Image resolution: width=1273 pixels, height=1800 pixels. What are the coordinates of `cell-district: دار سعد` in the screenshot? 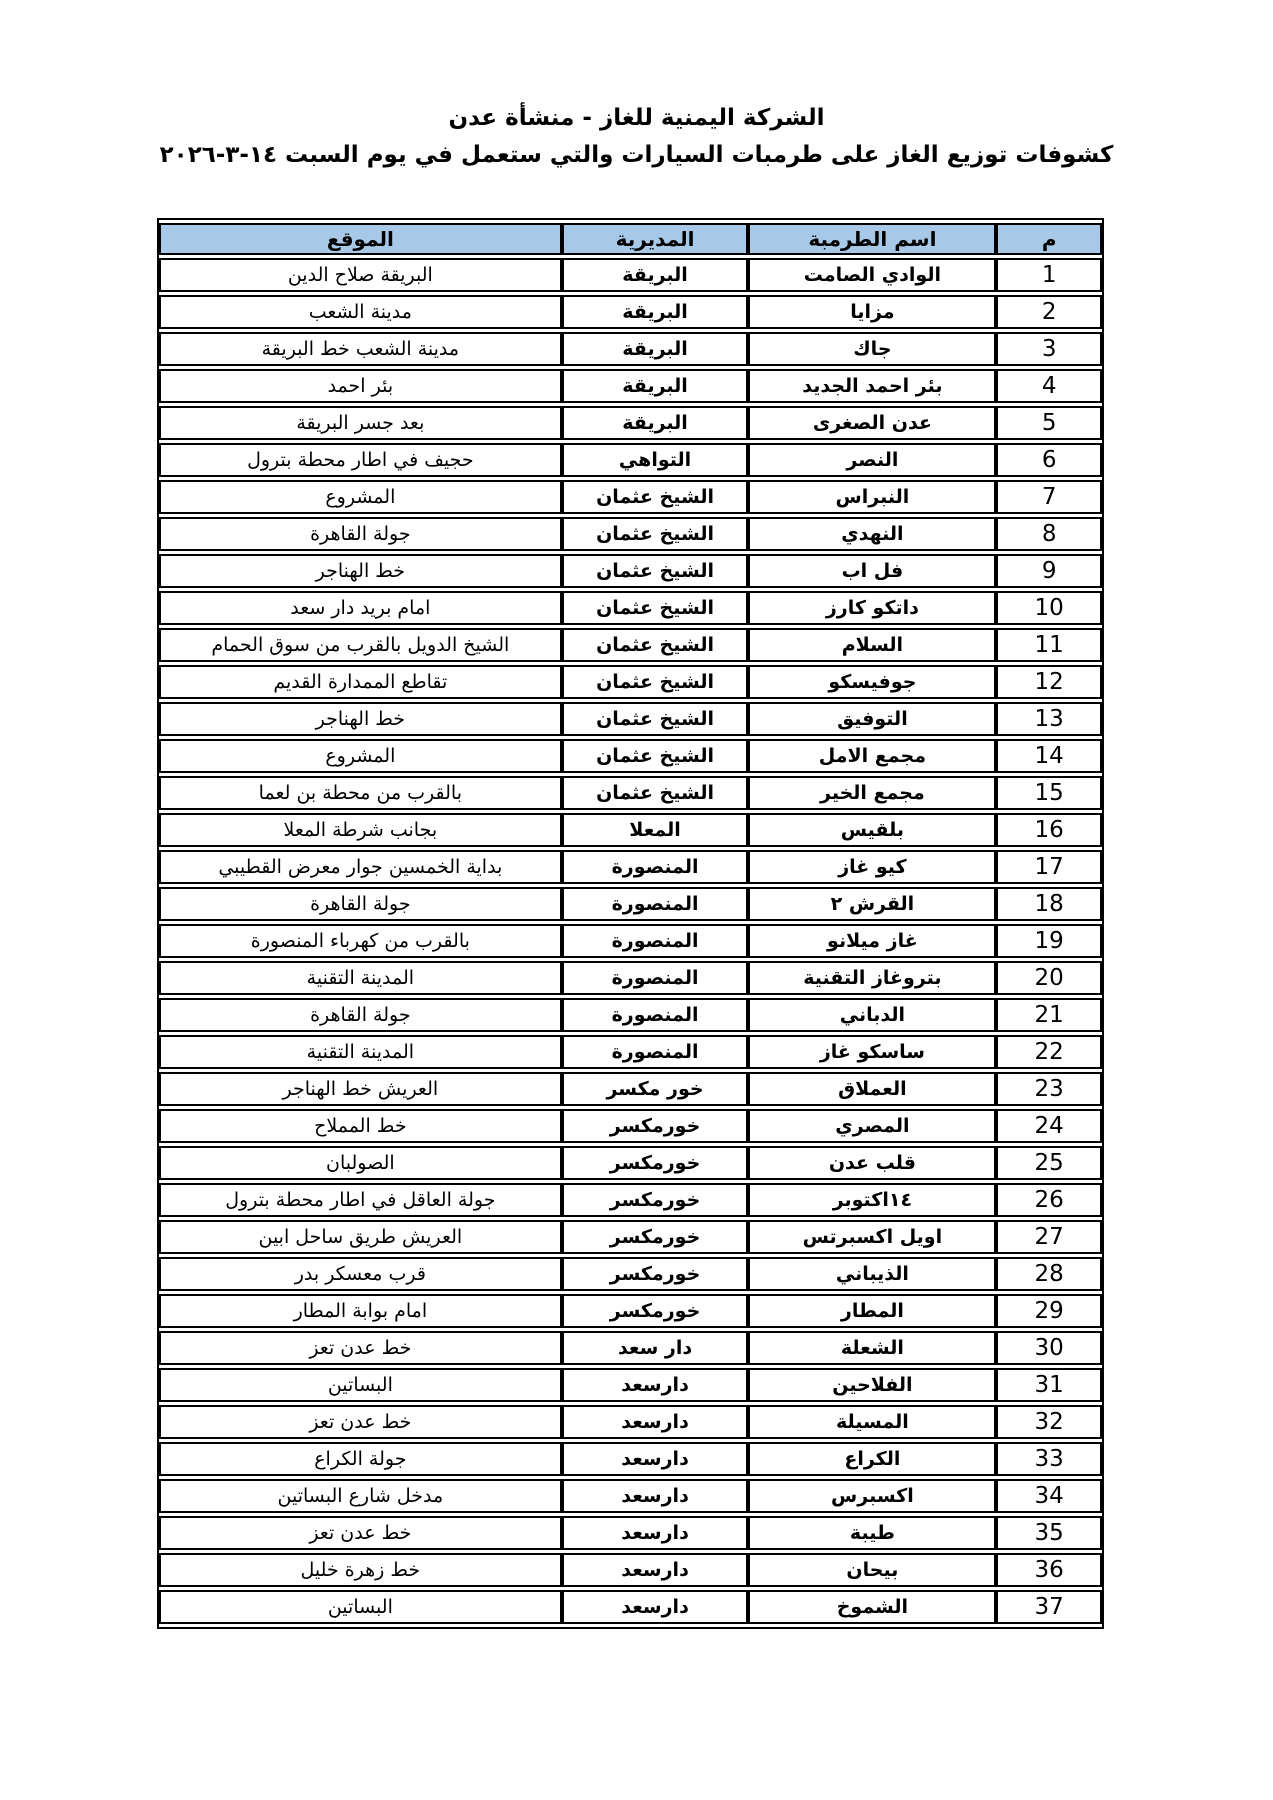 It's located at (655, 1347).